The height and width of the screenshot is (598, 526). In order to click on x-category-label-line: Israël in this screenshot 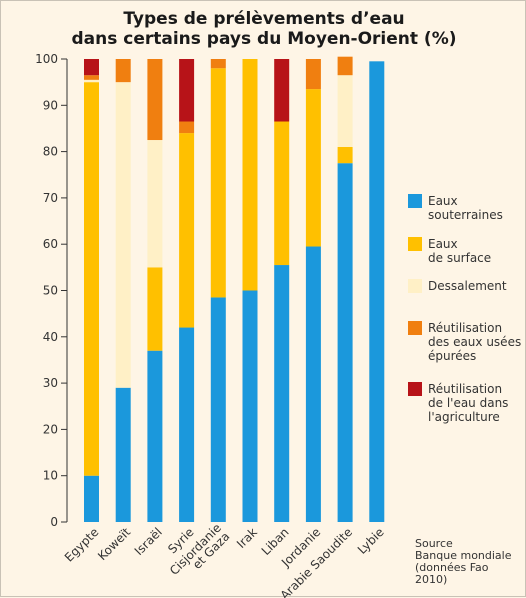, I will do `click(148, 541)`.